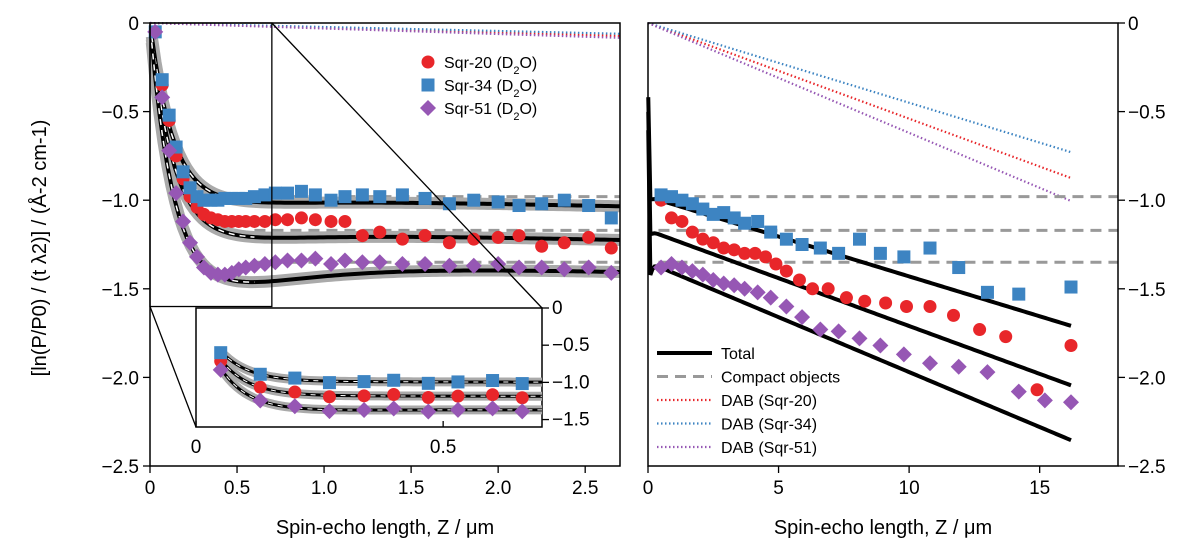 The width and height of the screenshot is (1184, 538). What do you see at coordinates (324, 488) in the screenshot?
I see `x-tick-label: 1.0` at bounding box center [324, 488].